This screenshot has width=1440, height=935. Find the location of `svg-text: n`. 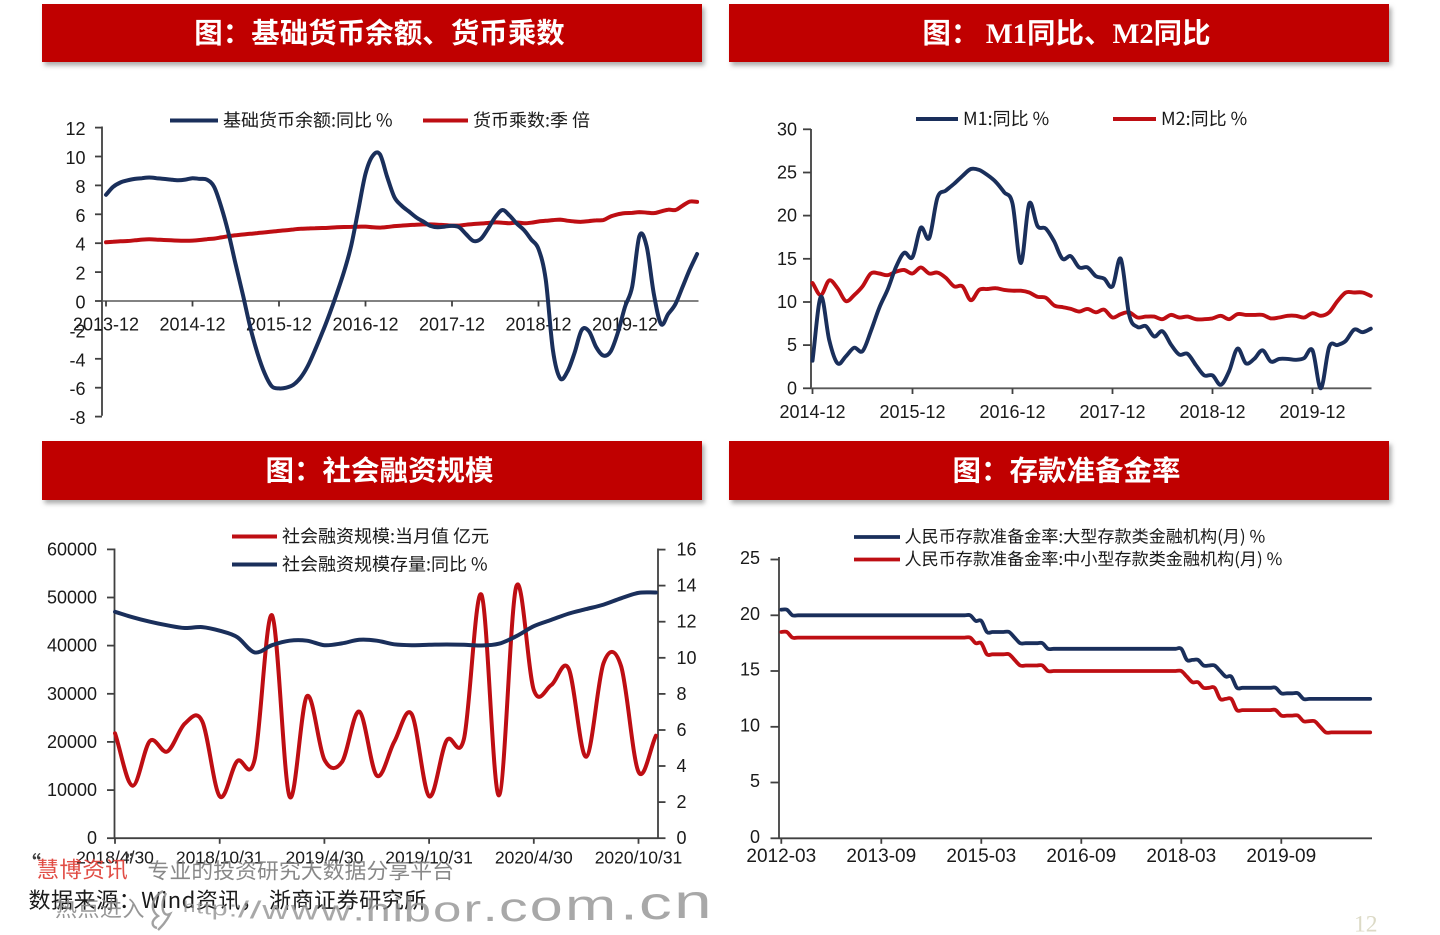

svg-text: n is located at coordinates (693, 902).